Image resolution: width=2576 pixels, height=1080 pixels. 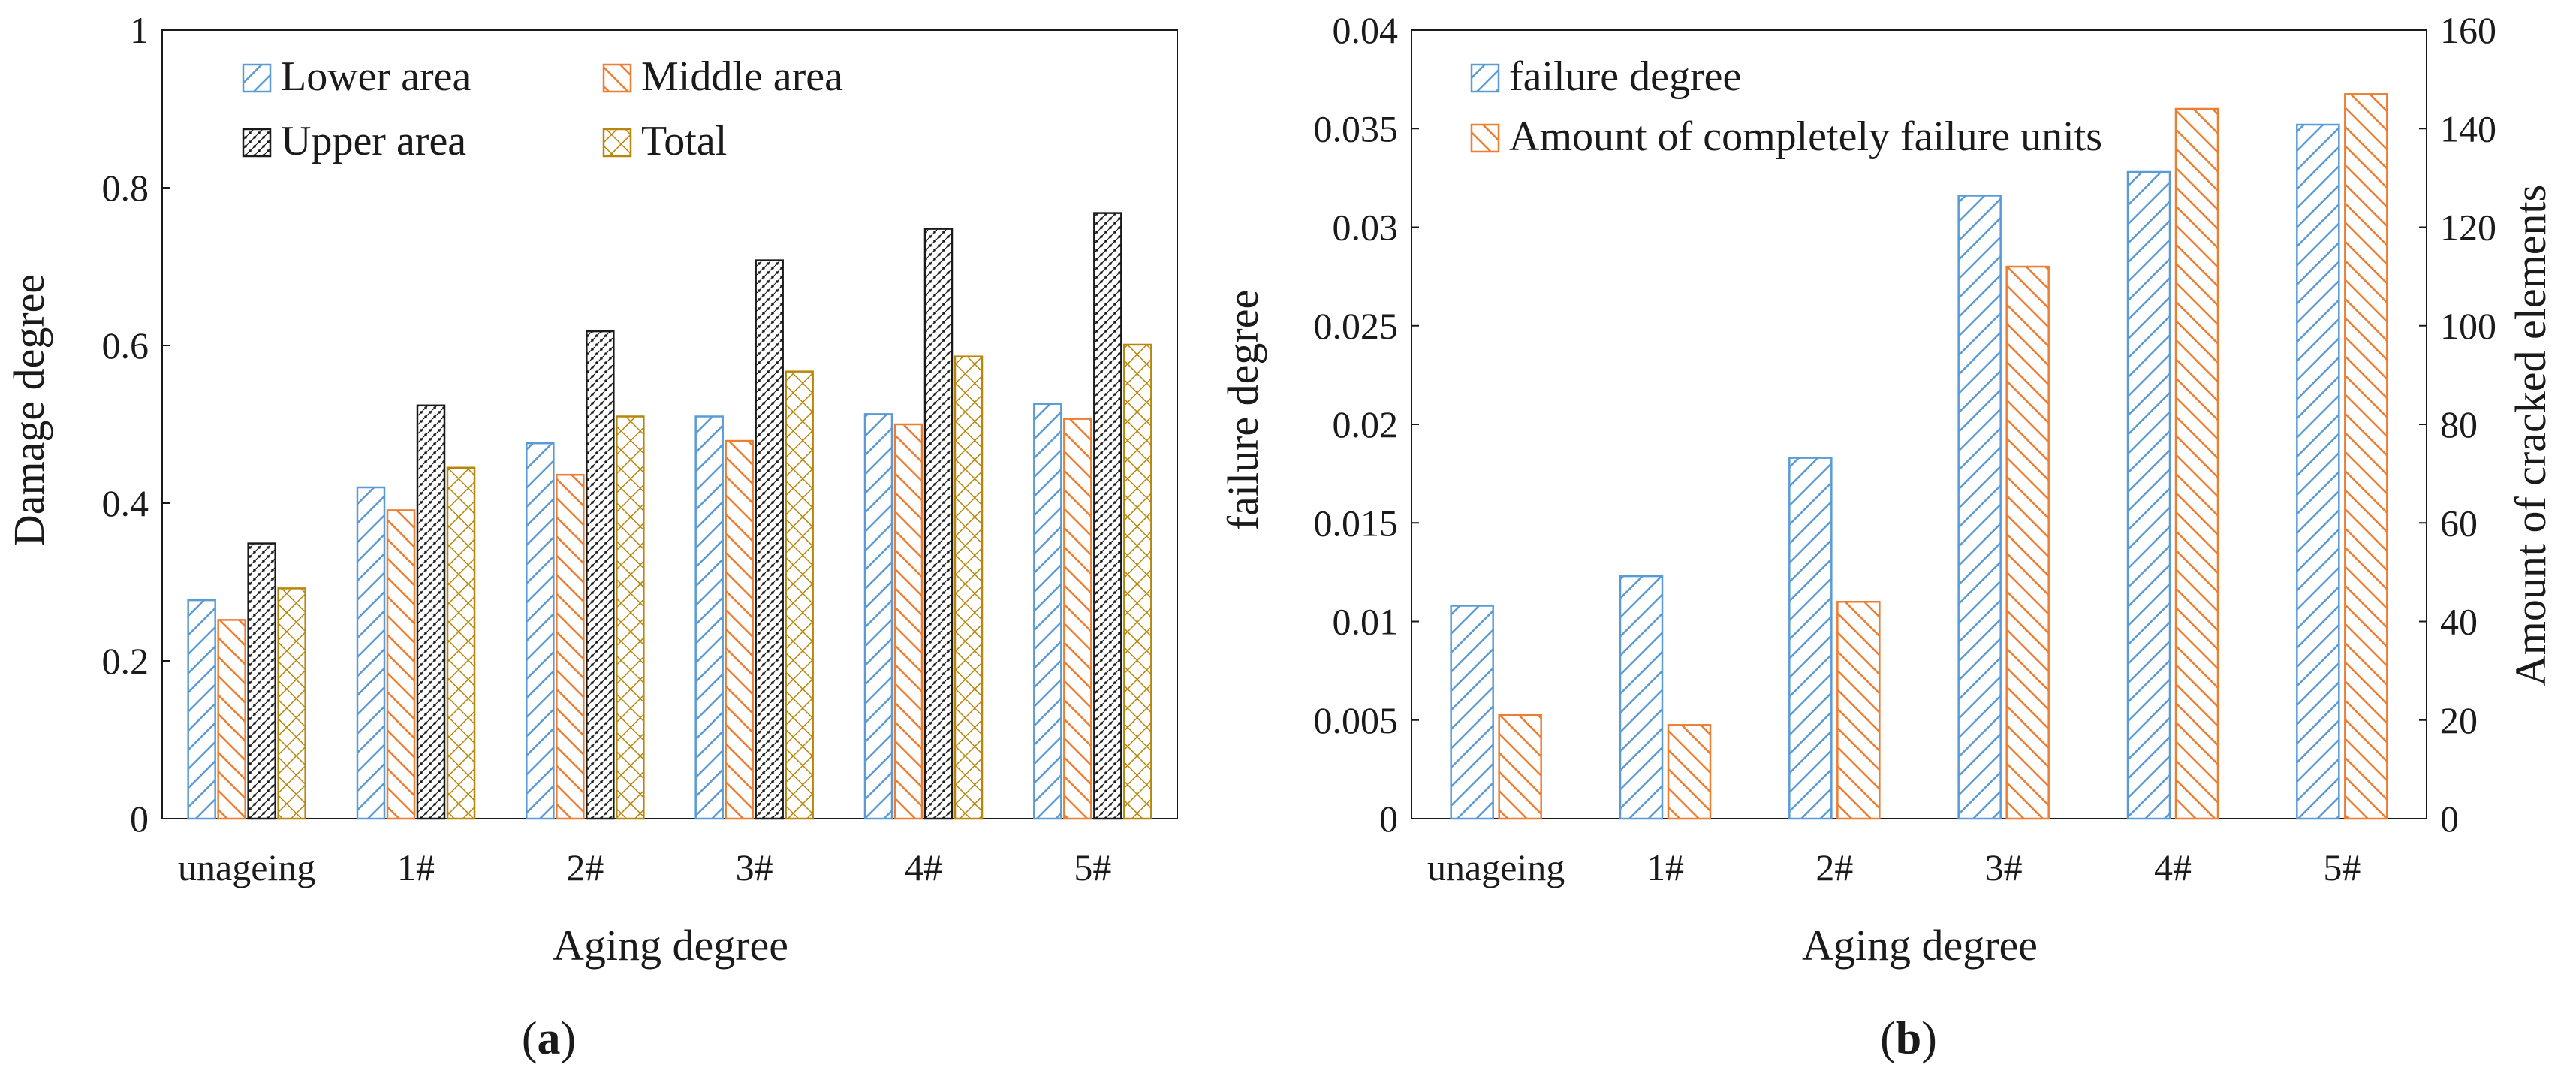 What do you see at coordinates (542, 108) in the screenshot?
I see `legend-a: Lower area Middle area Upper area Total` at bounding box center [542, 108].